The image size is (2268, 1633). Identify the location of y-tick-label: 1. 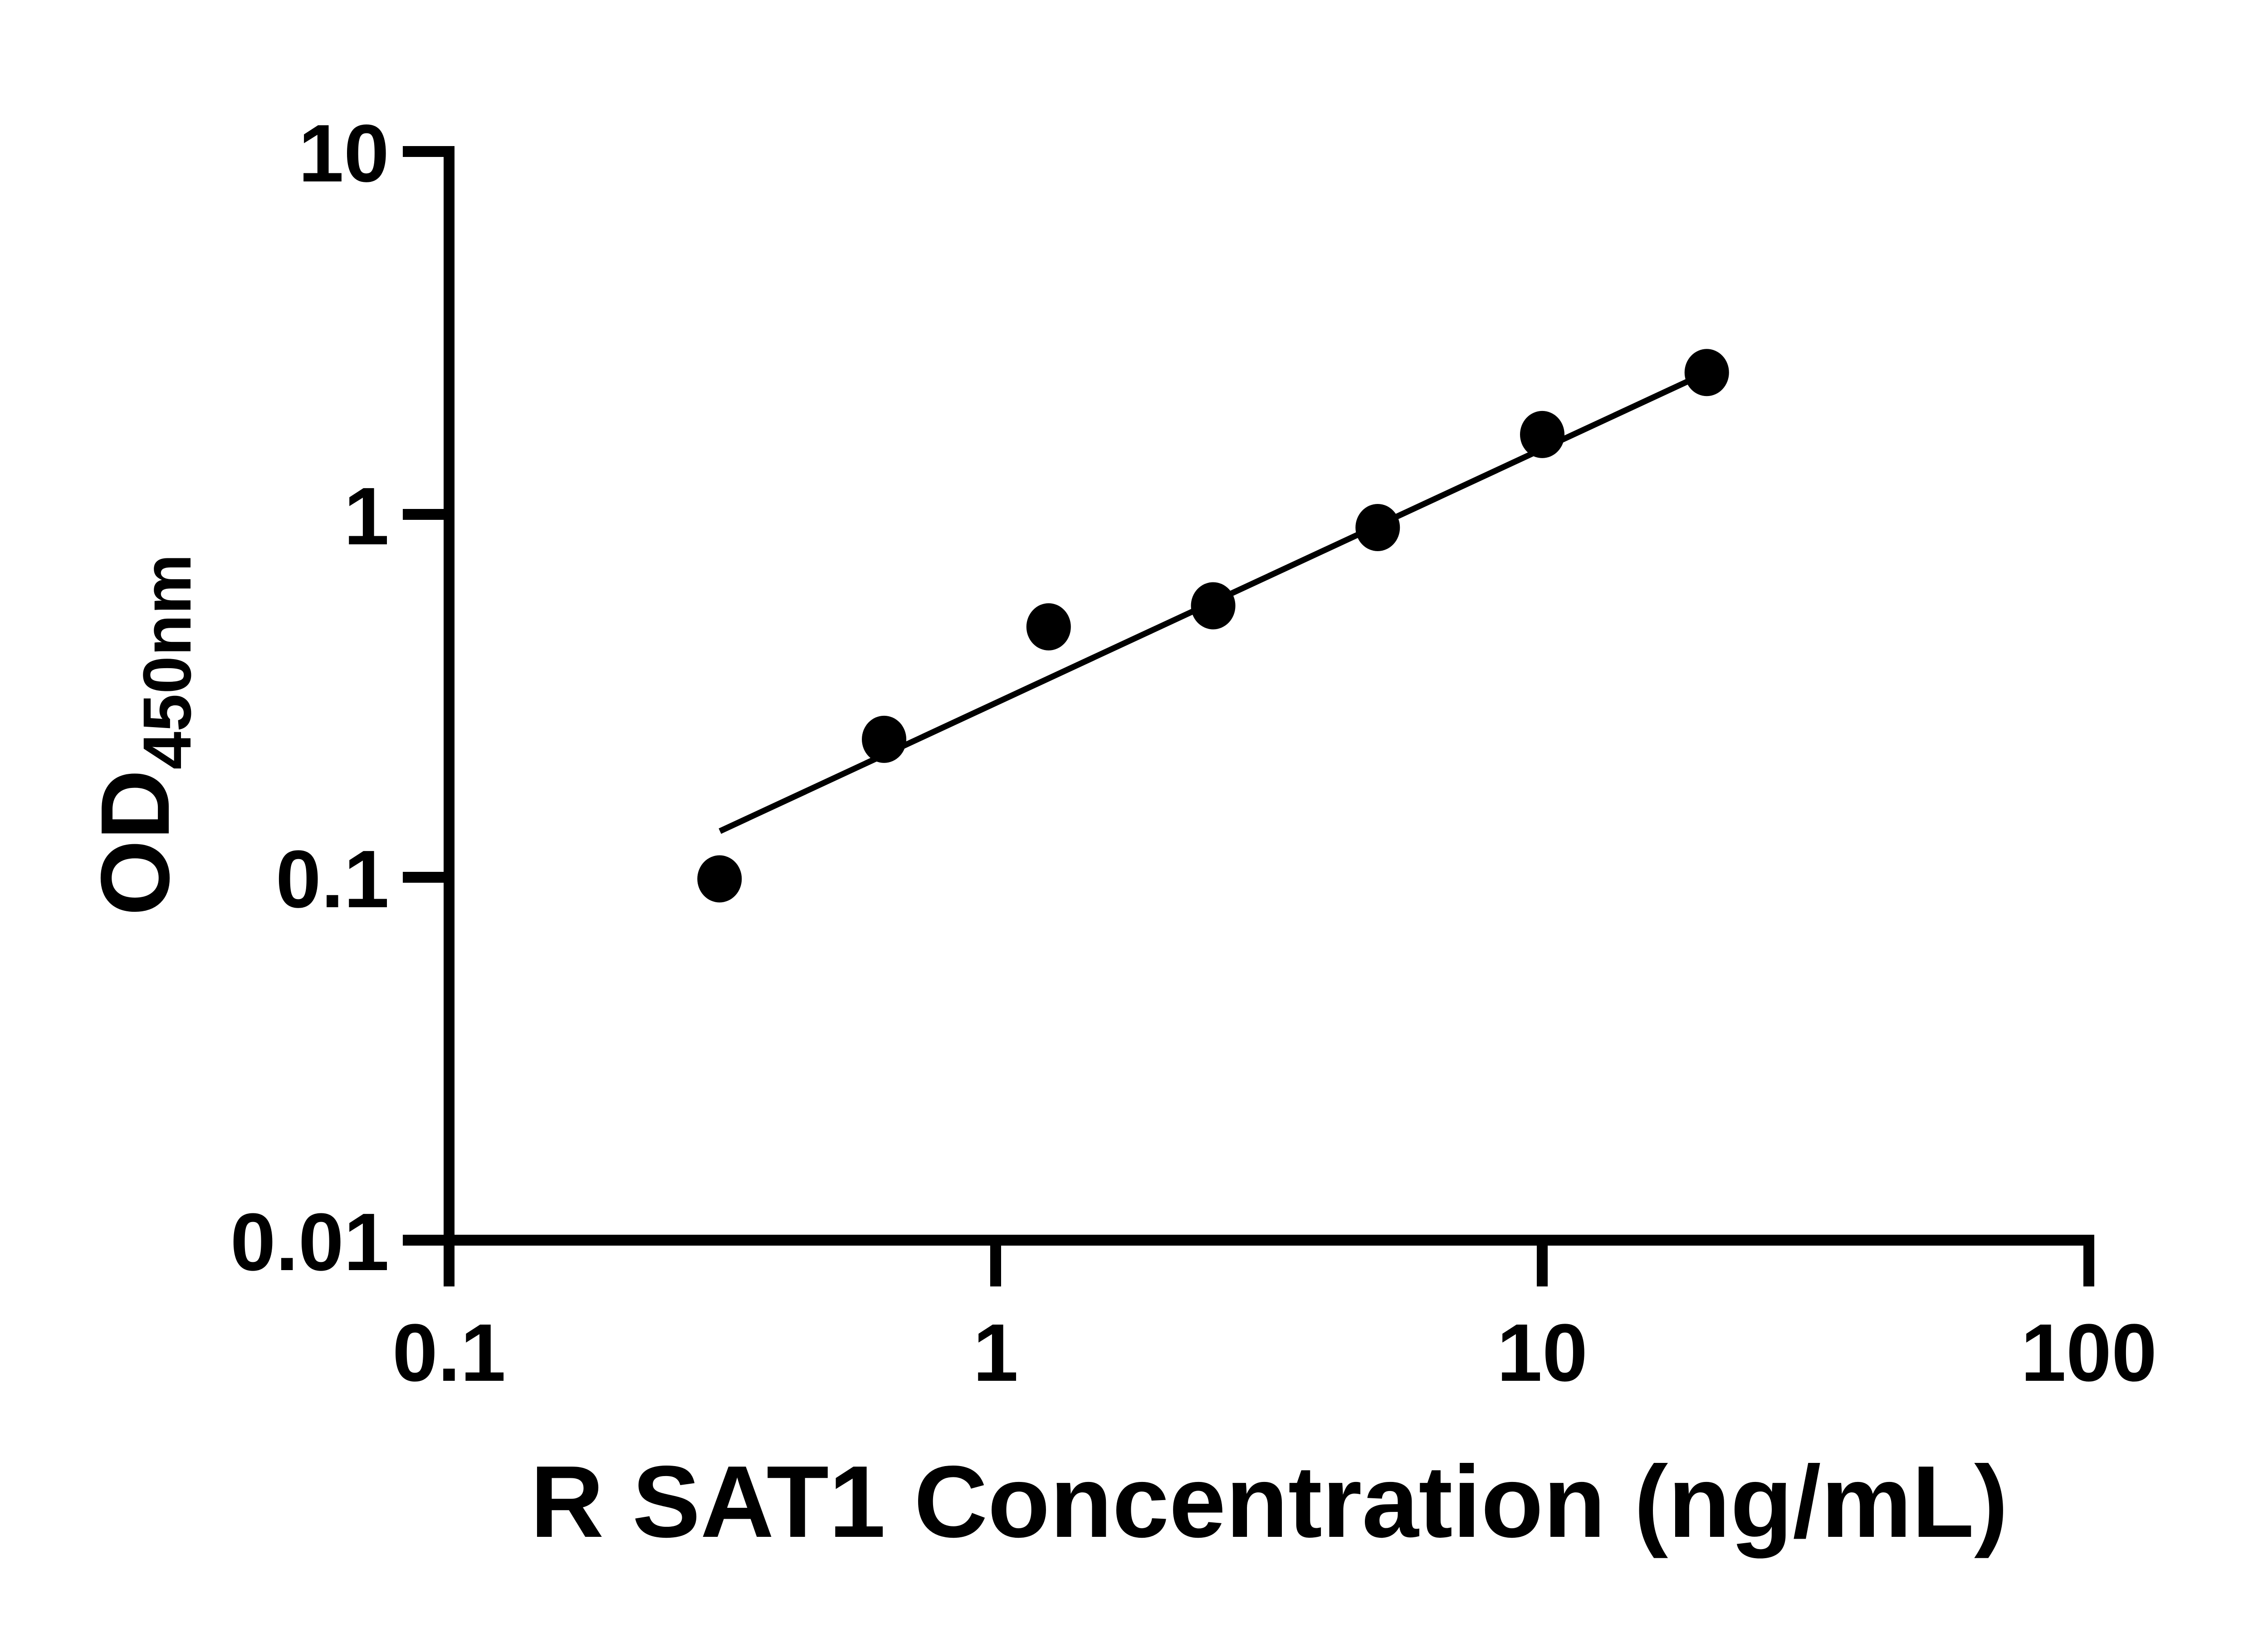
(367, 516).